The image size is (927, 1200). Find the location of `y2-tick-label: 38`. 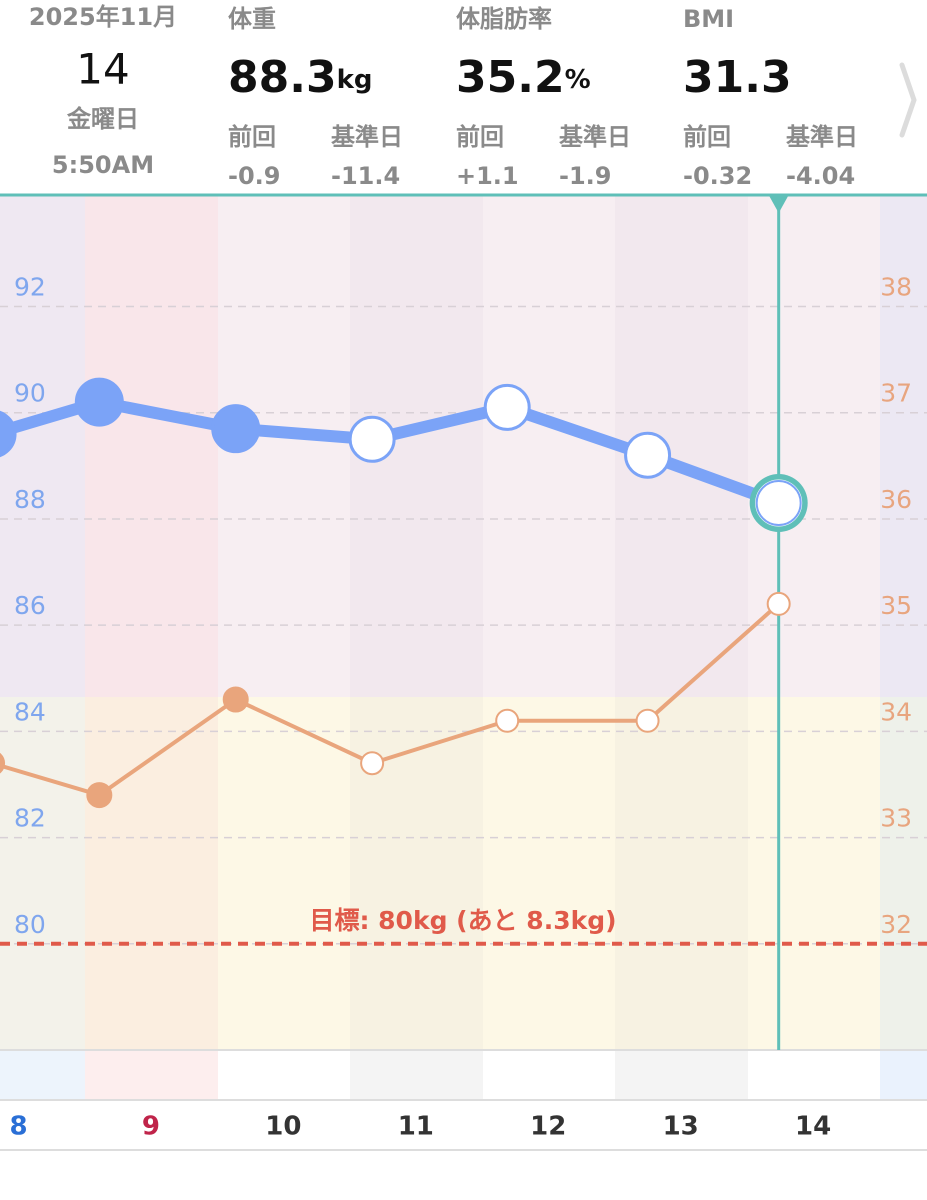

y2-tick-label: 38 is located at coordinates (896, 287).